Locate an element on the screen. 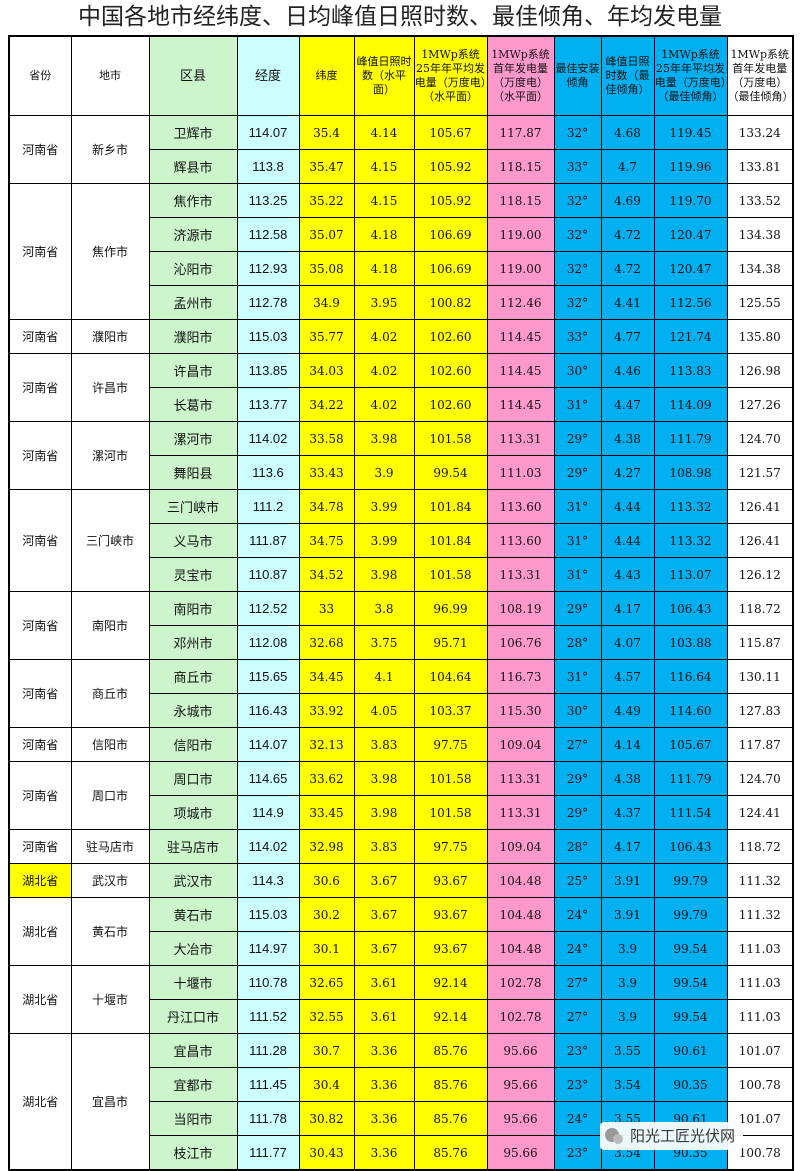 The width and height of the screenshot is (800, 1171). data-cell: 32.68 is located at coordinates (326, 642).